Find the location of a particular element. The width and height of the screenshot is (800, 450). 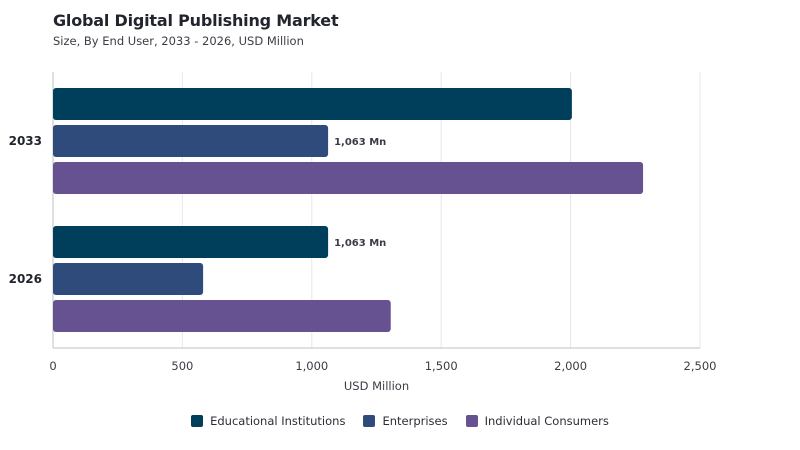

bar-enterprises-2026 is located at coordinates (128, 279).